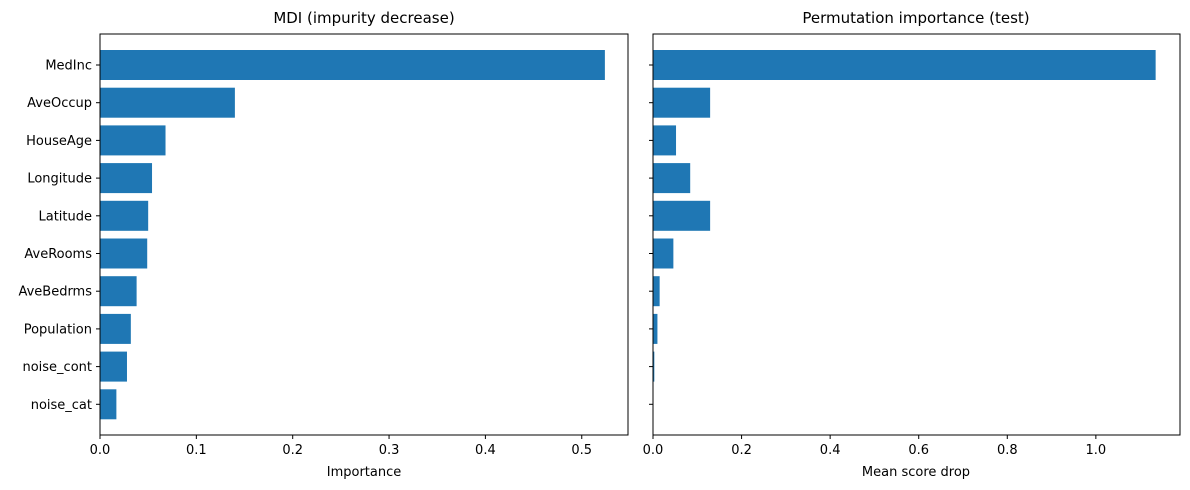 The image size is (1190, 490). What do you see at coordinates (59, 141) in the screenshot?
I see `mdi-y-tick-label: HouseAge` at bounding box center [59, 141].